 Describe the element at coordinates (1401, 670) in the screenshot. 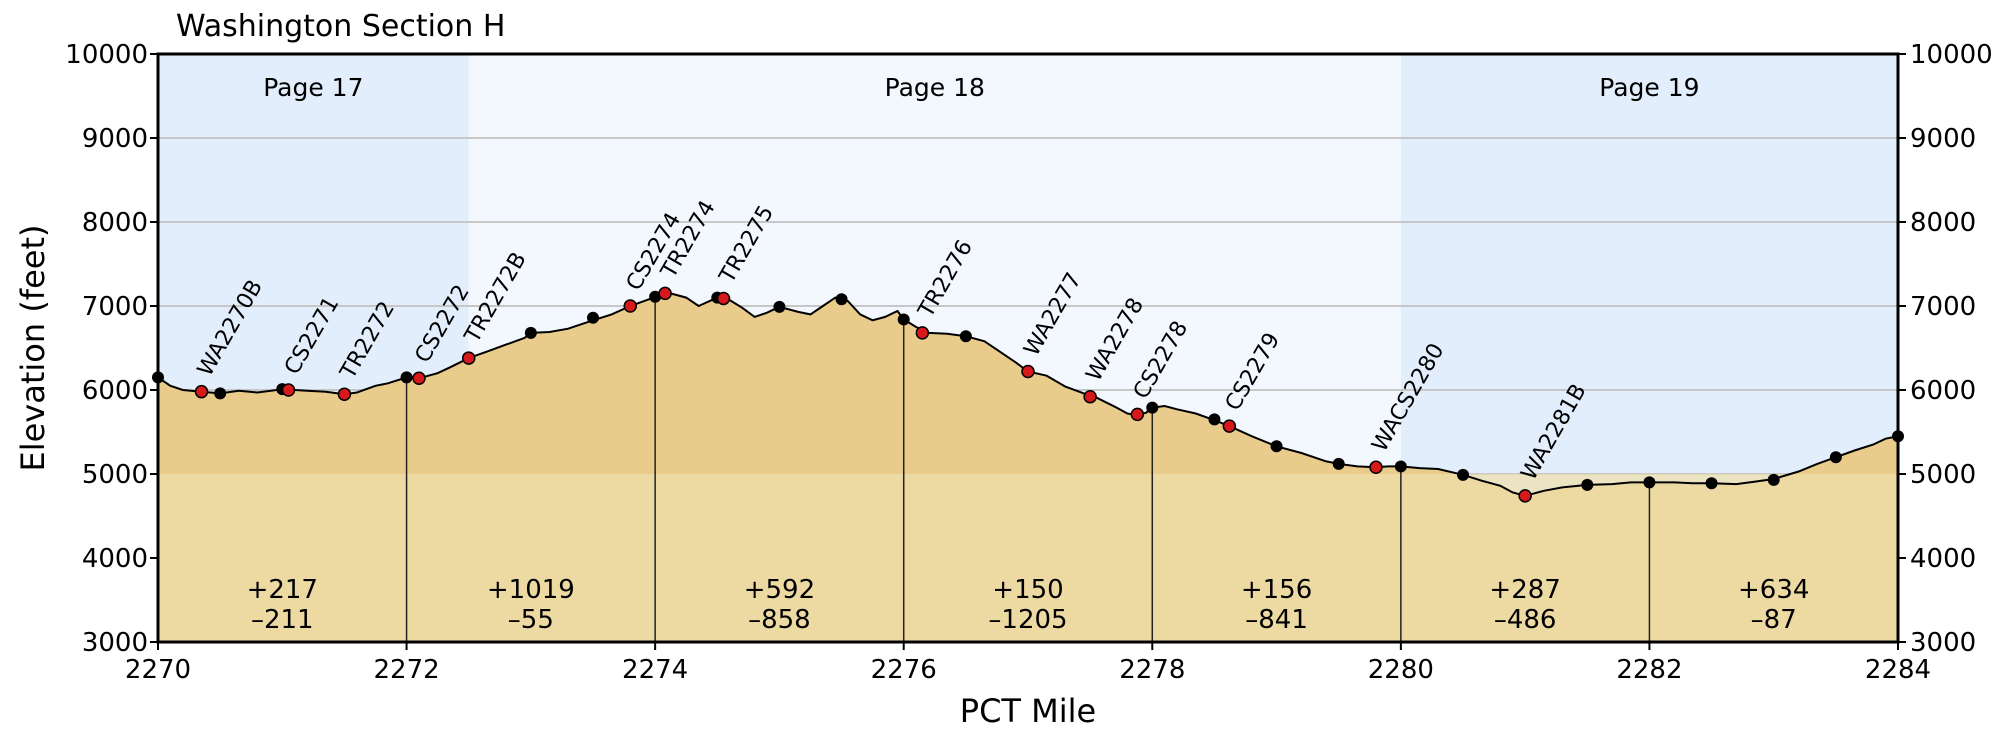

I see `x-tick-label: 2280` at that location.